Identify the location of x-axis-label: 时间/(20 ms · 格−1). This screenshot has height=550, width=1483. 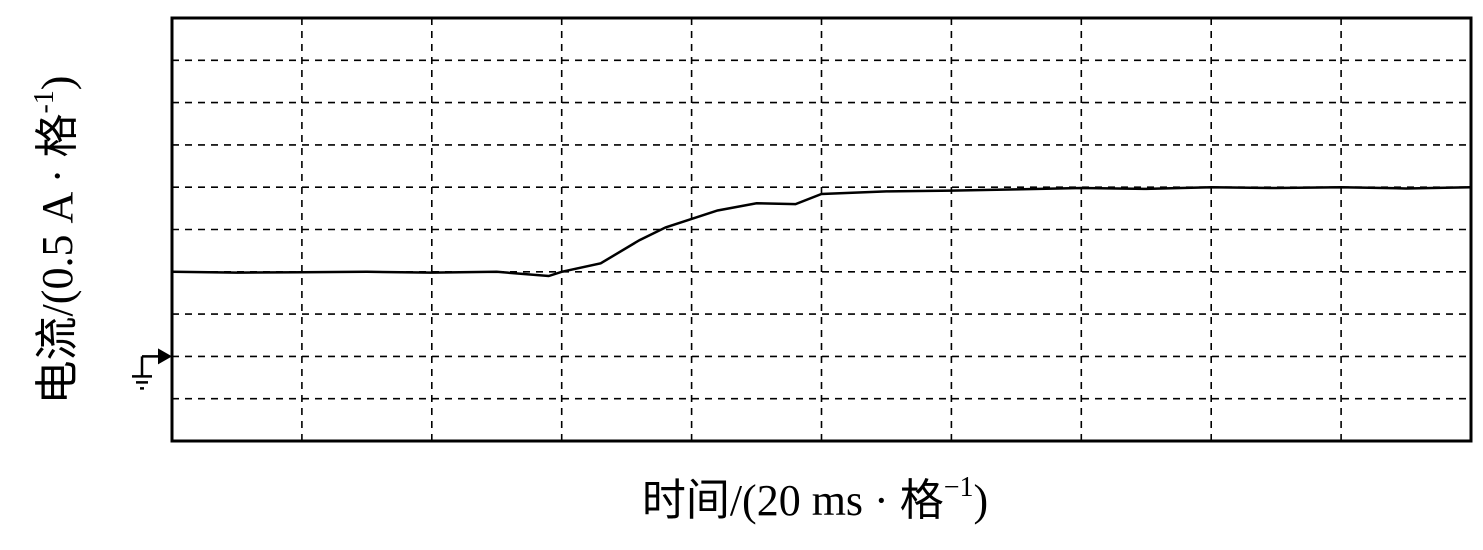
(815, 498).